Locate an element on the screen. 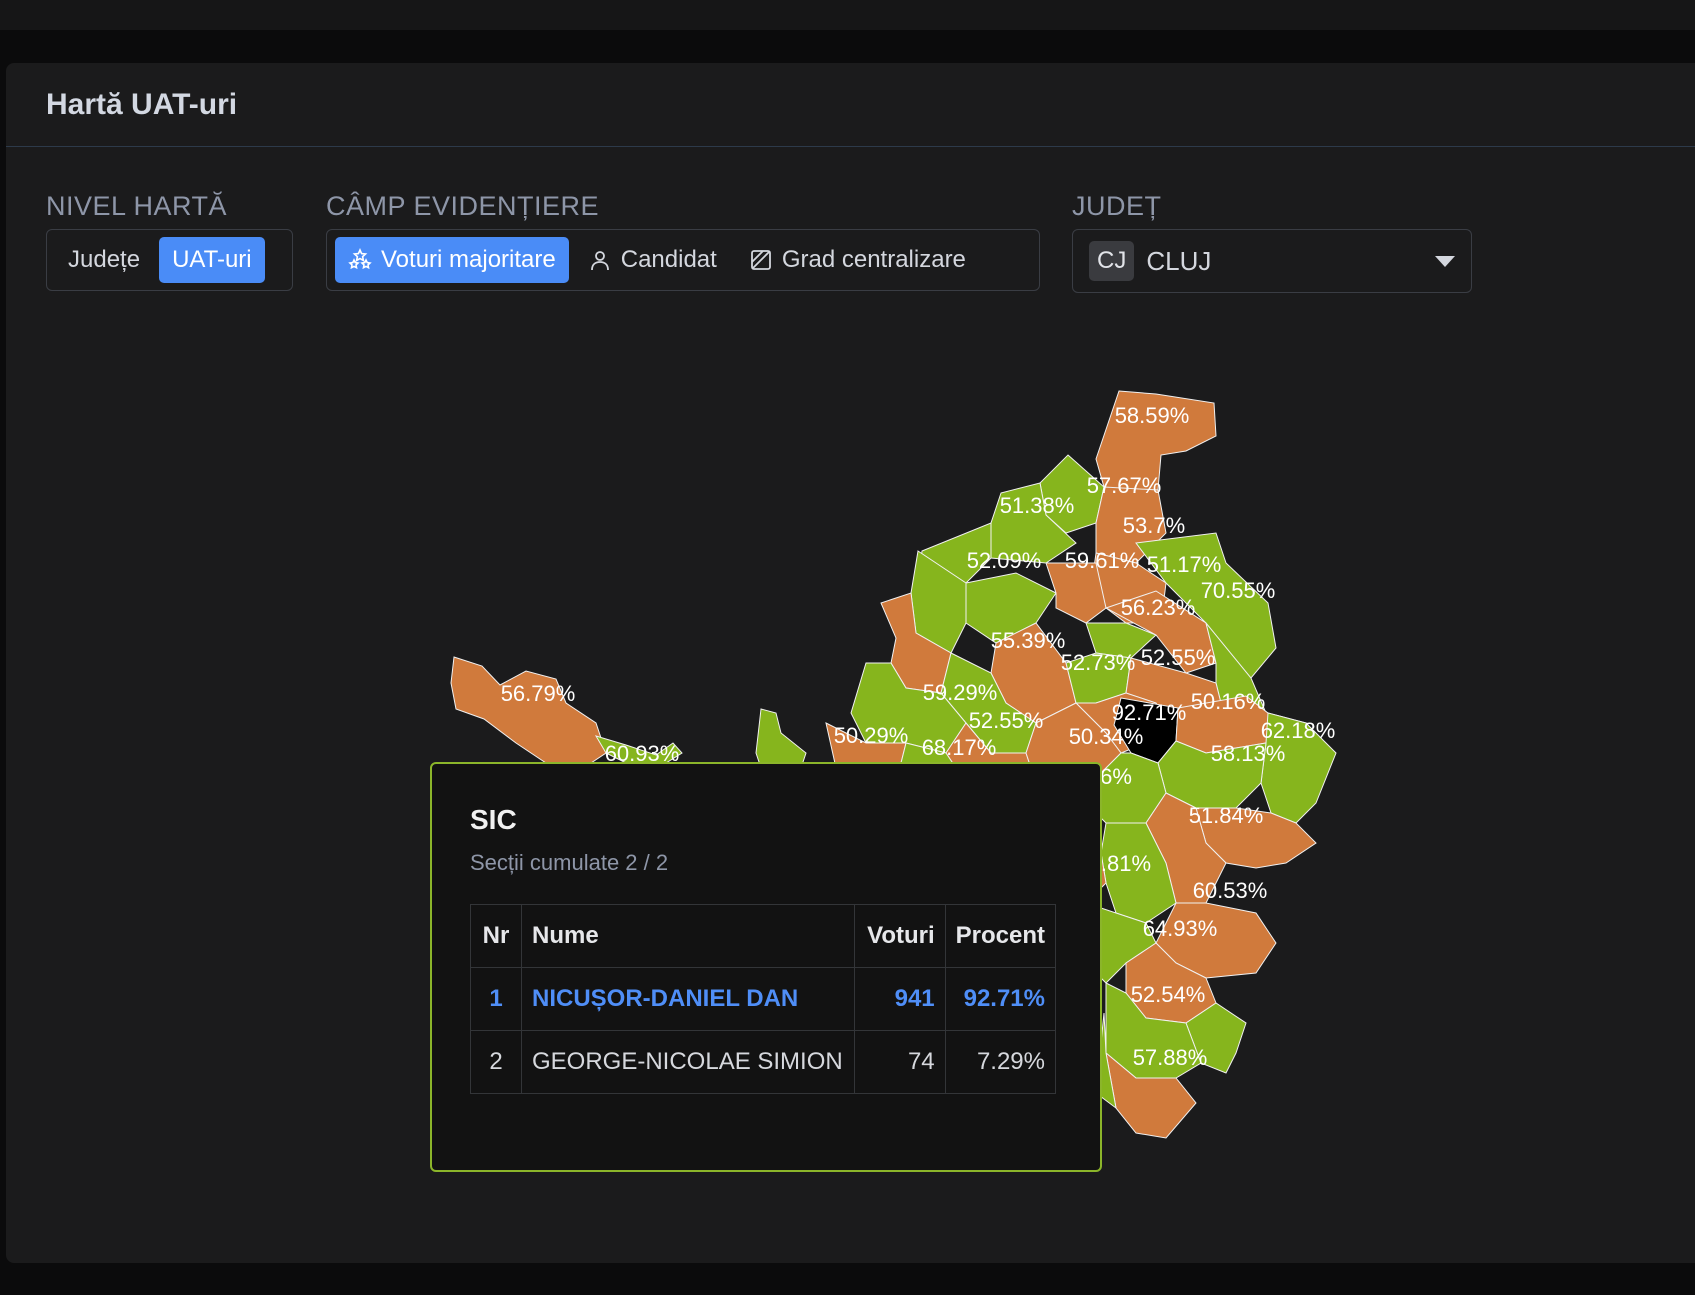 The height and width of the screenshot is (1295, 1695). map-percent-label: 92.71% is located at coordinates (1149, 712).